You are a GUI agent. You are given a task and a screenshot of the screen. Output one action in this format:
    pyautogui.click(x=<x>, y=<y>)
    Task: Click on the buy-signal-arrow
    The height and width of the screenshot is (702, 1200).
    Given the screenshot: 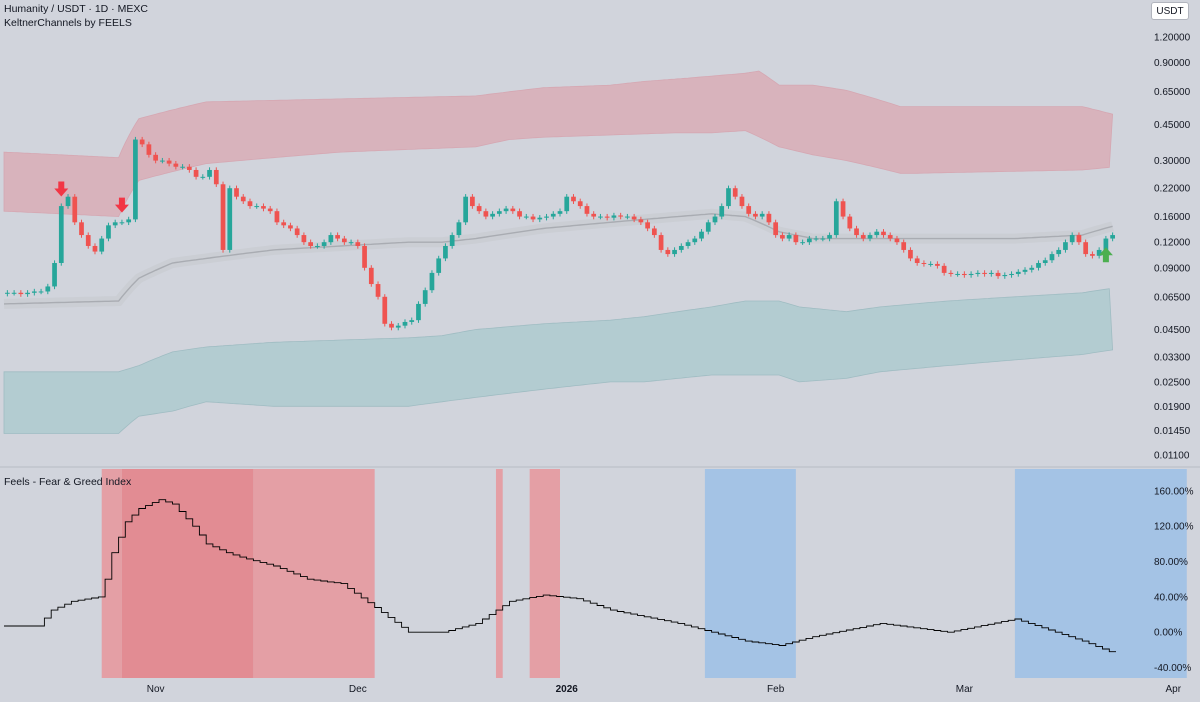 What is the action you would take?
    pyautogui.click(x=1105, y=255)
    